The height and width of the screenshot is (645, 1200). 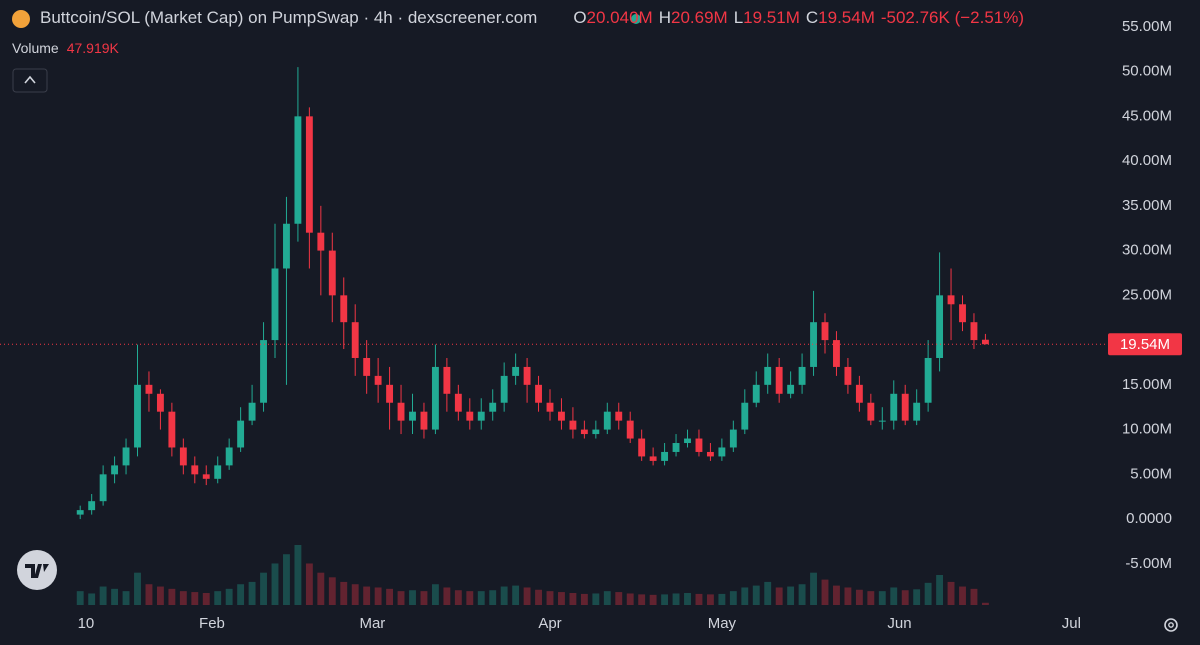 I want to click on last-price-box, so click(x=1145, y=344).